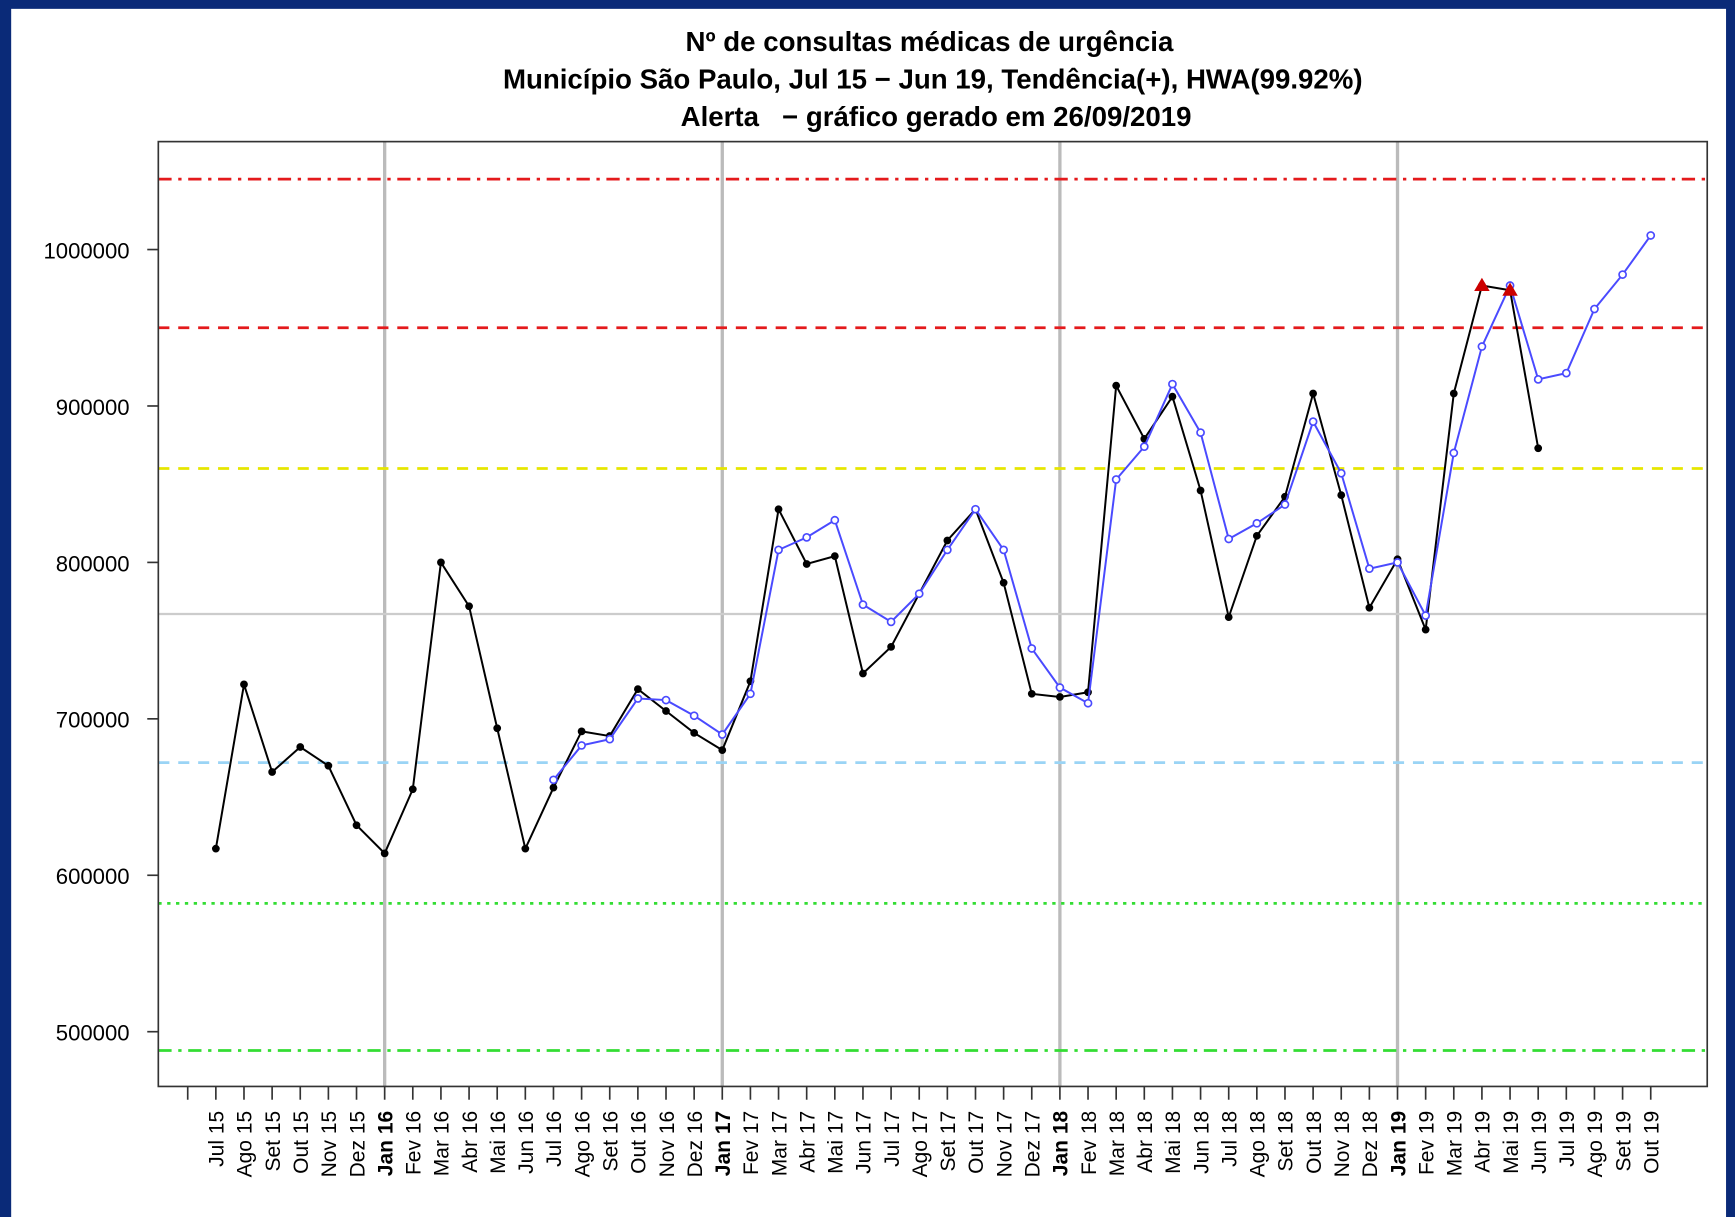  I want to click on x-tick-label: Ago 16, so click(582, 1144).